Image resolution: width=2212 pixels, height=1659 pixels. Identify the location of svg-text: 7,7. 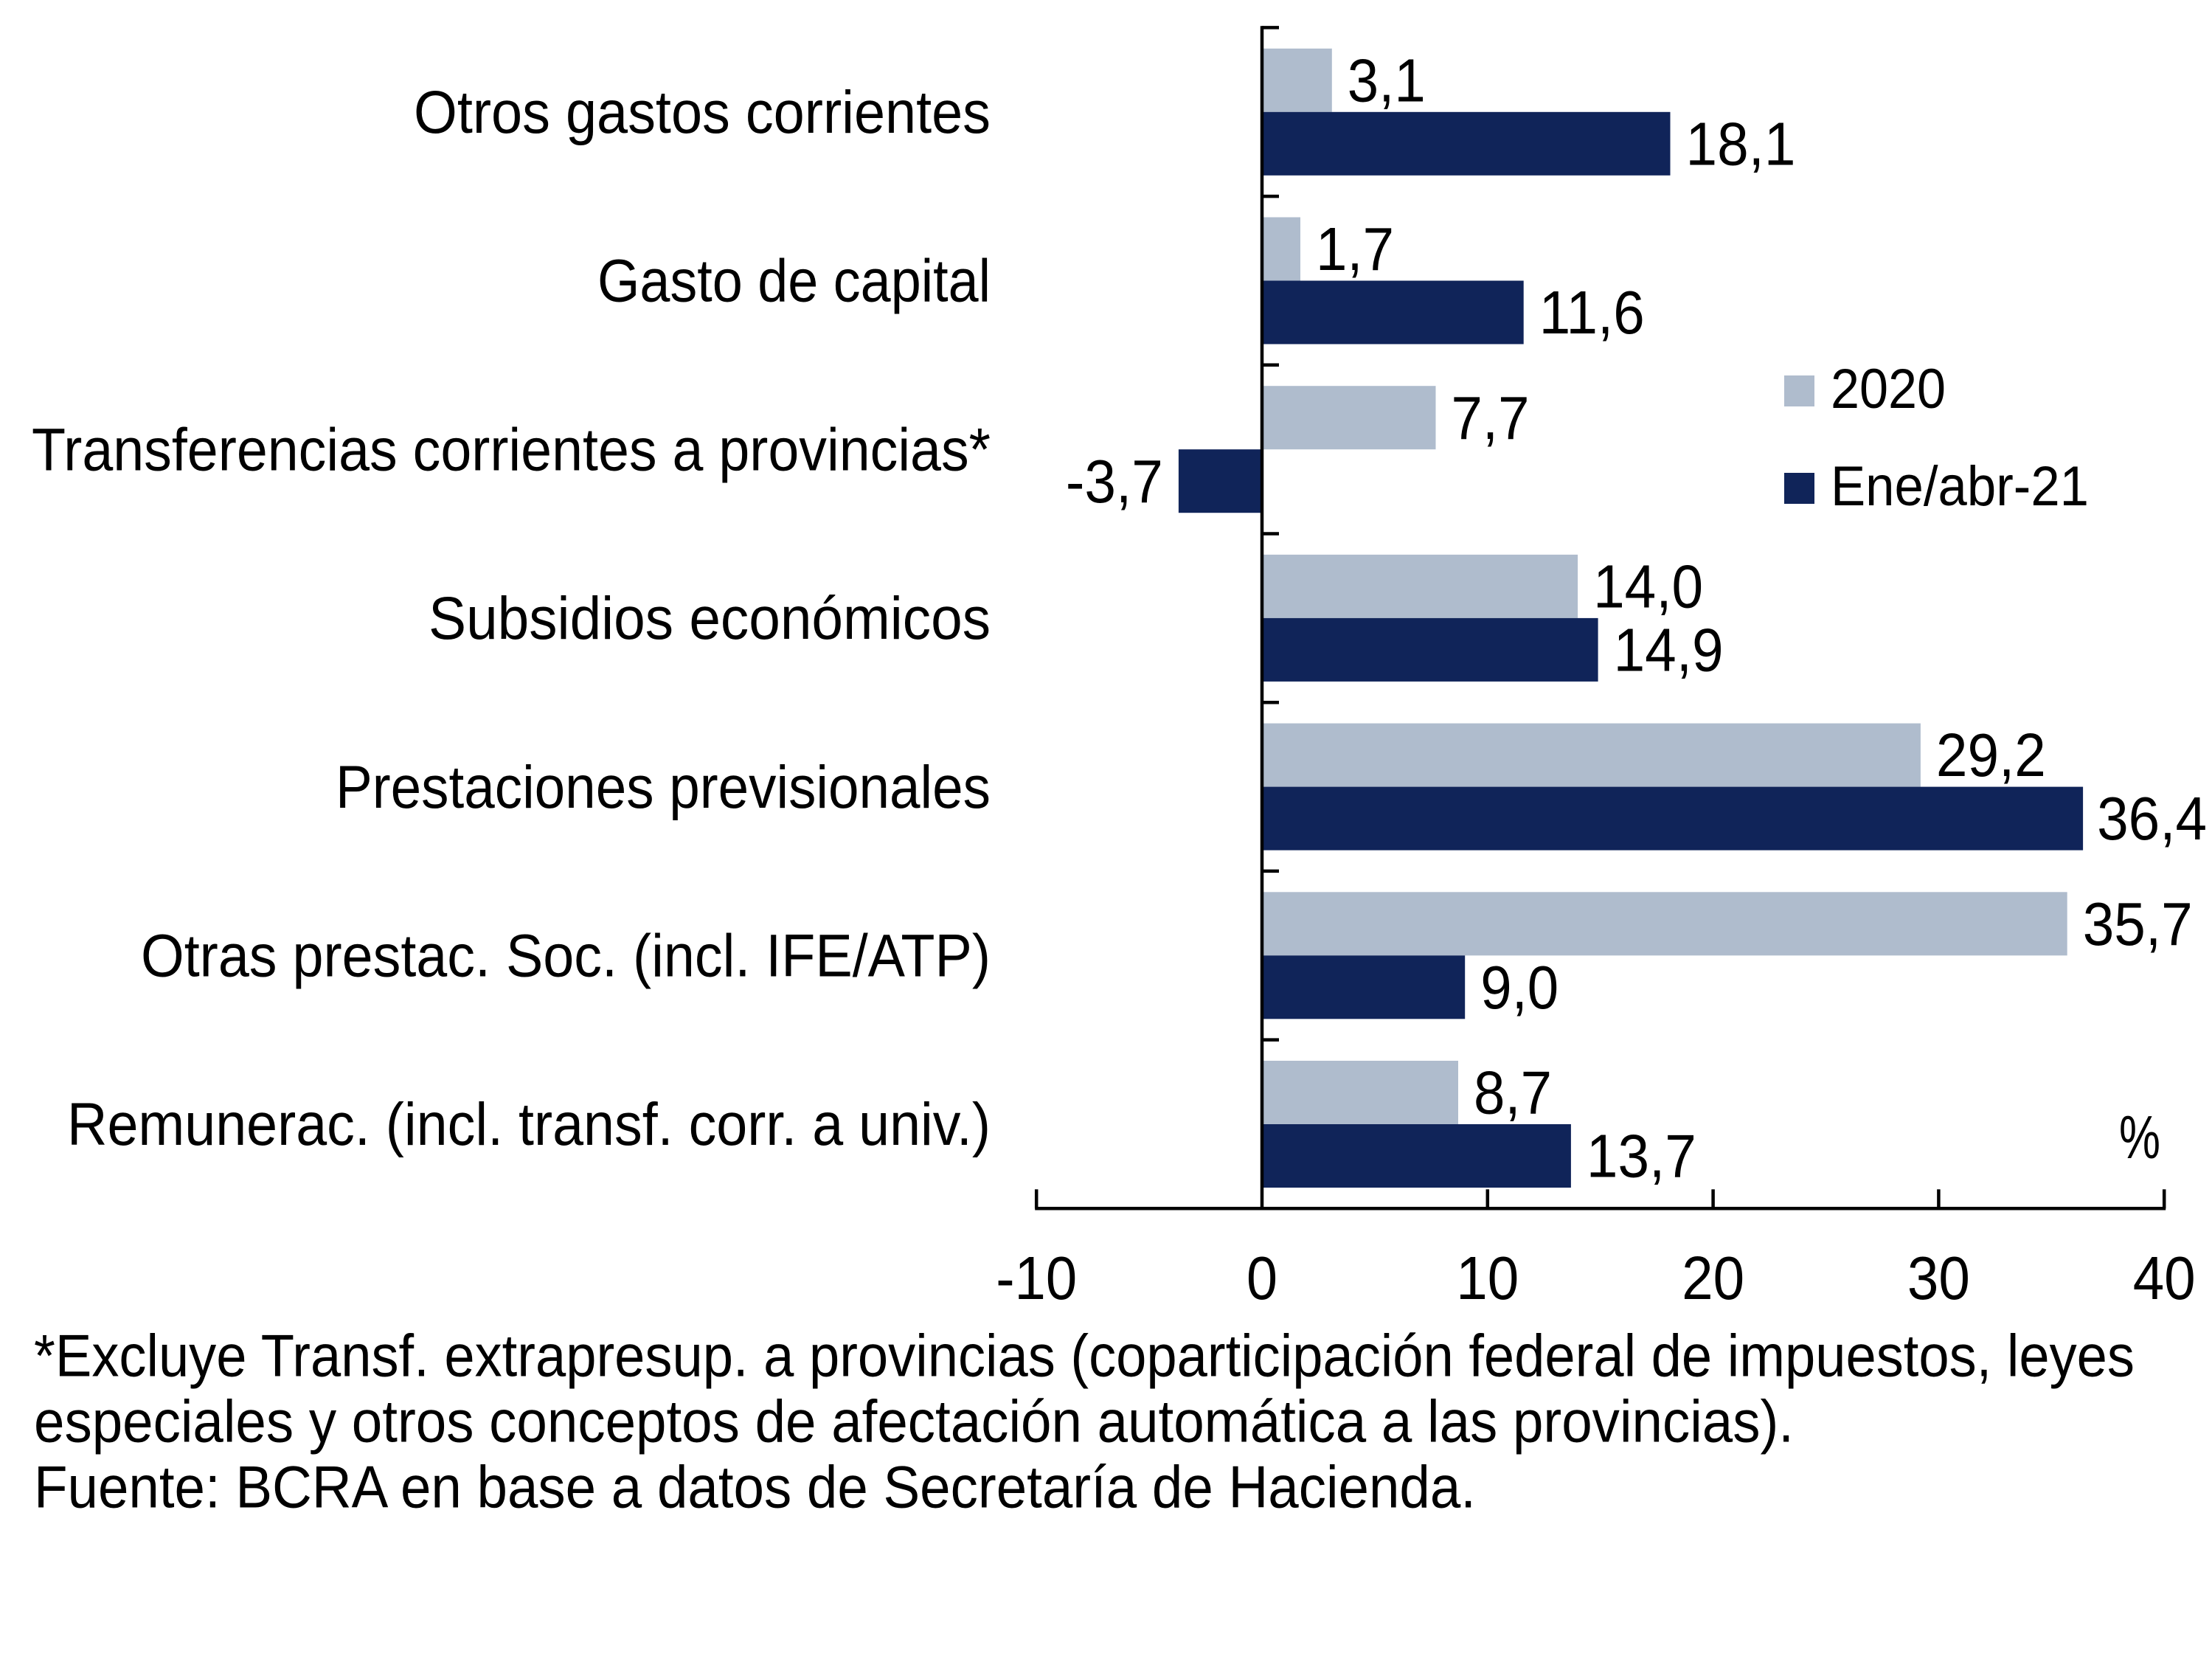
(1491, 418).